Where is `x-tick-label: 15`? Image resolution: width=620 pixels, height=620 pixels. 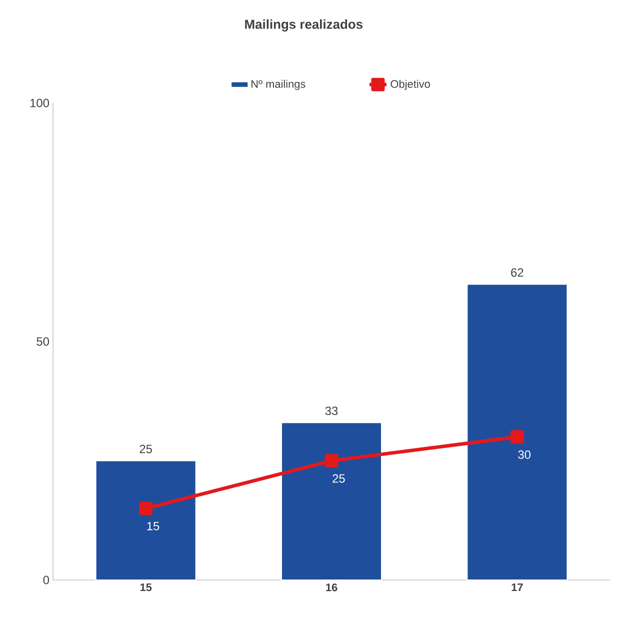 x-tick-label: 15 is located at coordinates (146, 588).